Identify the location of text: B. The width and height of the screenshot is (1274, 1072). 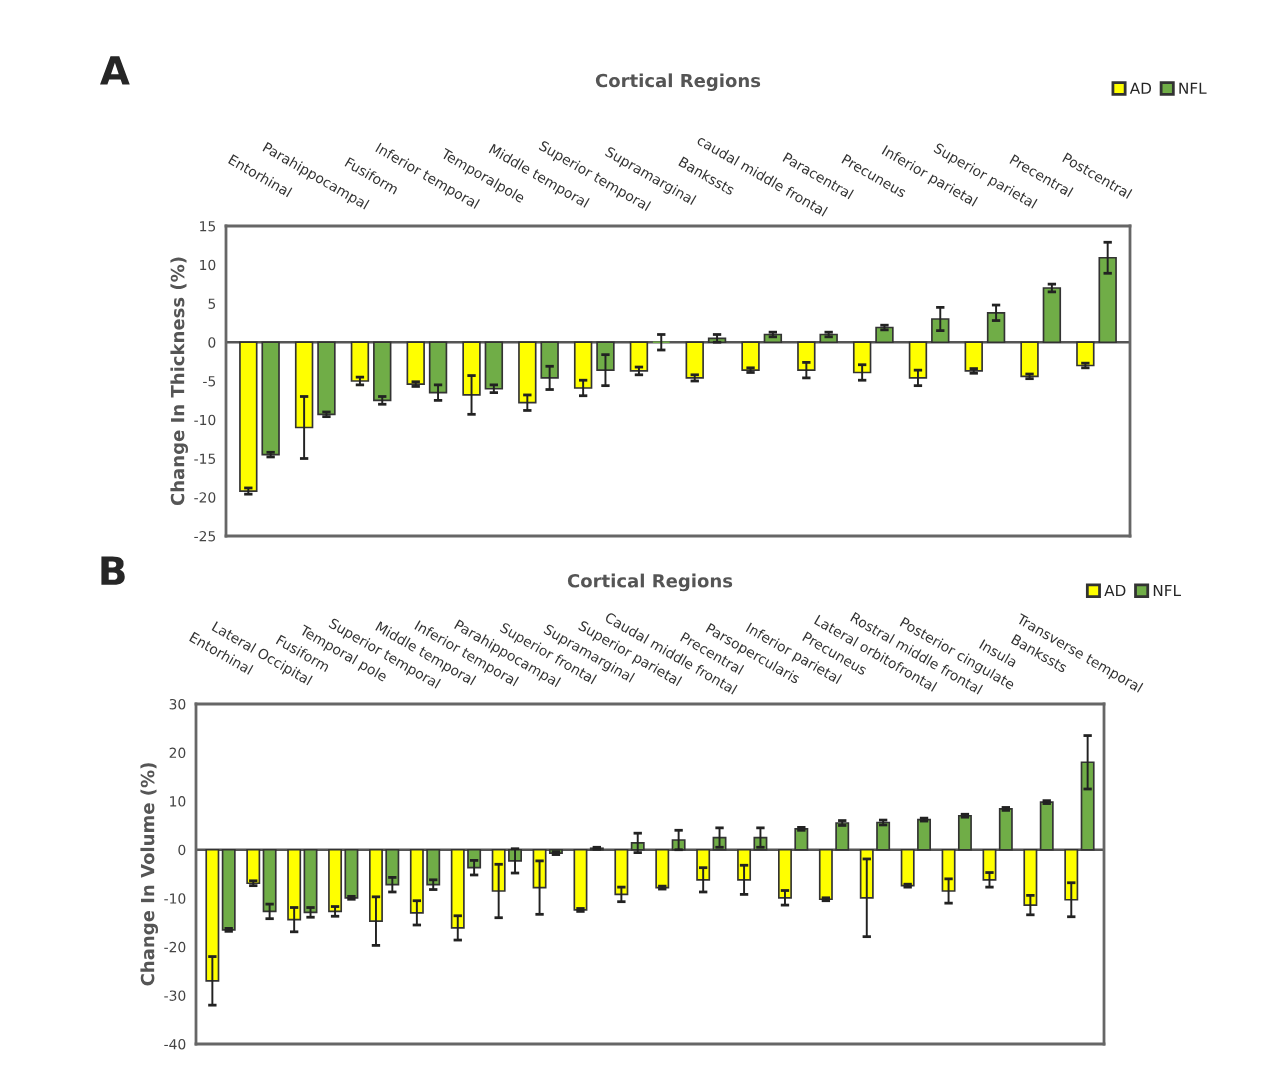
(113, 570).